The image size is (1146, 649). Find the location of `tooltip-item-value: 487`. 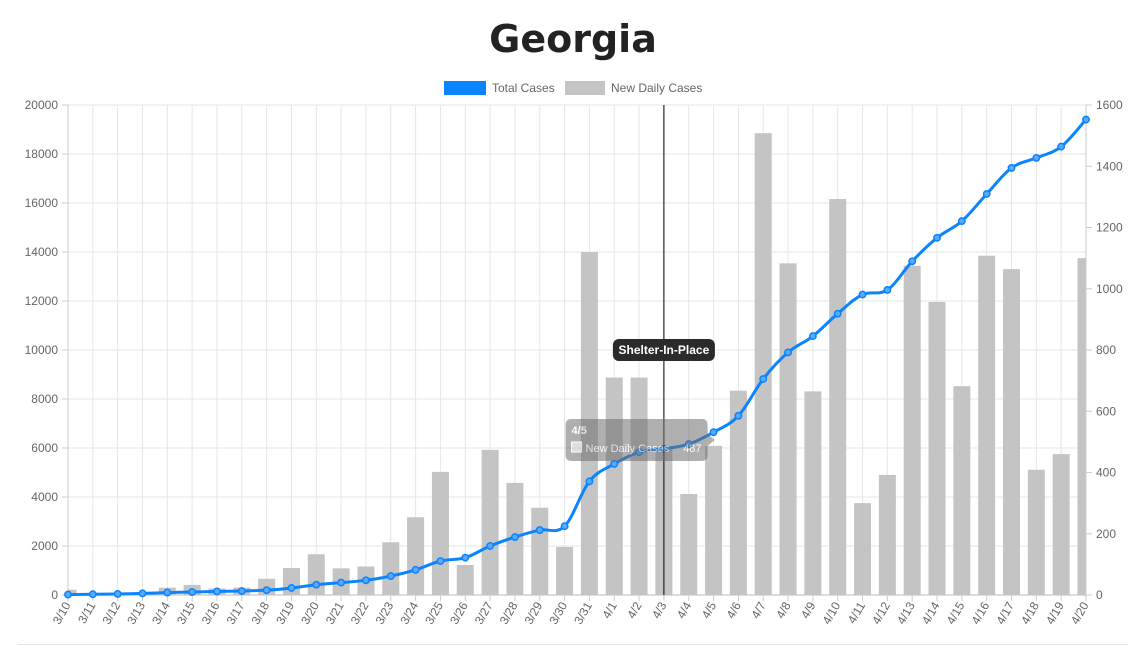

tooltip-item-value: 487 is located at coordinates (692, 449).